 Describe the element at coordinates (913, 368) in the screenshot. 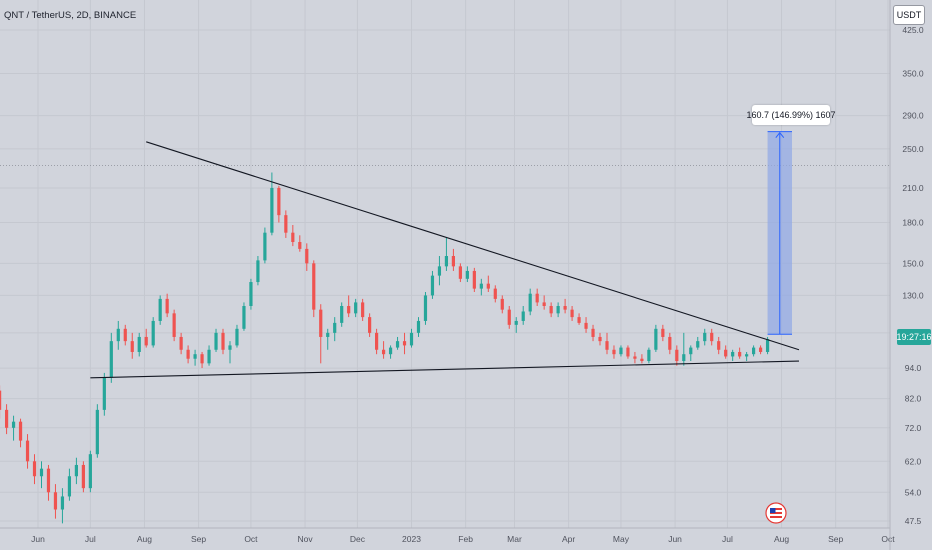

I see `y-tick-label: 94.0` at that location.